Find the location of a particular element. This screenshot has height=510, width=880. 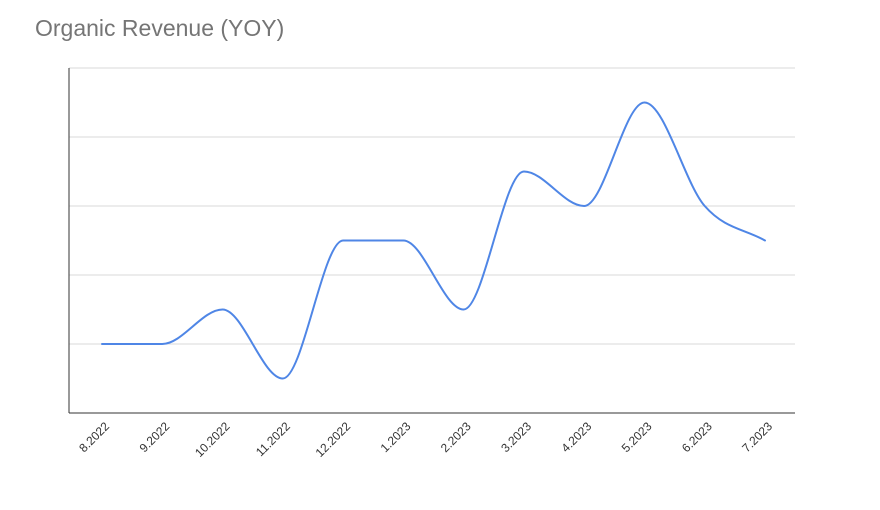

data-point-10.2022 is located at coordinates (223, 310).